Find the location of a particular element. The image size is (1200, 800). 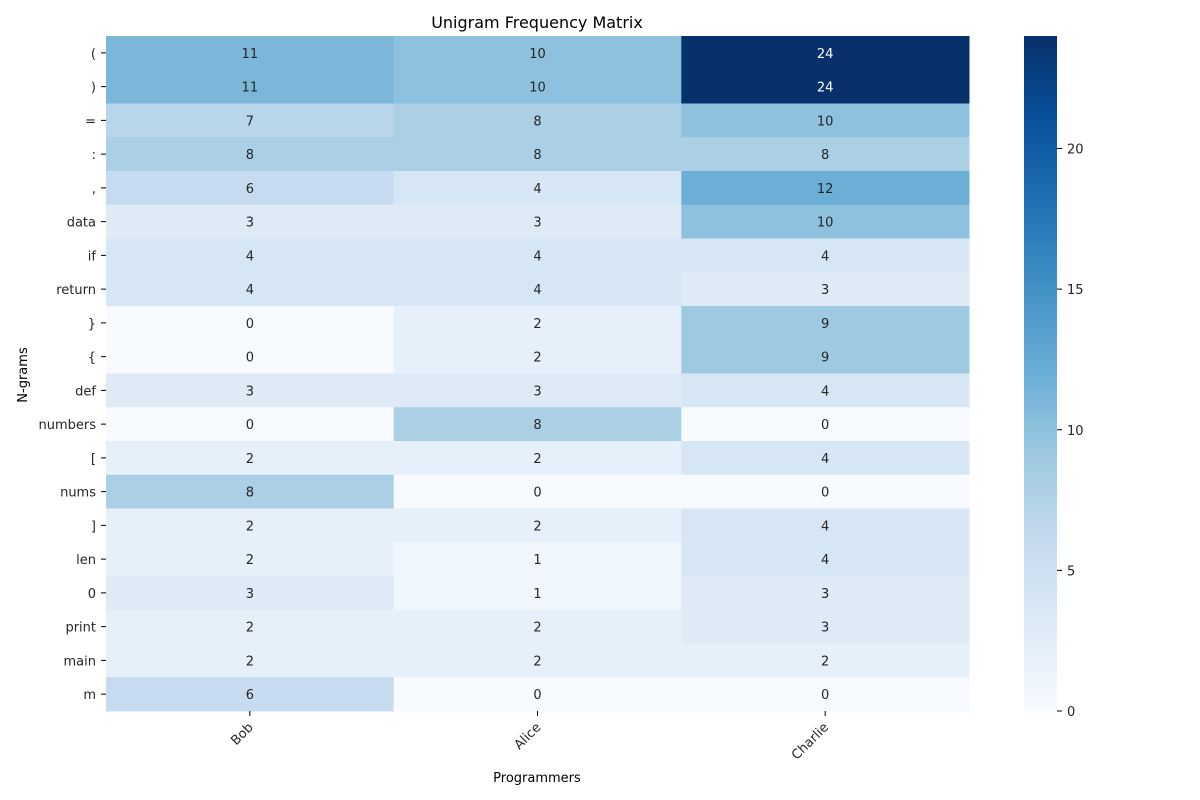

y-tick-label: len is located at coordinates (86, 560).